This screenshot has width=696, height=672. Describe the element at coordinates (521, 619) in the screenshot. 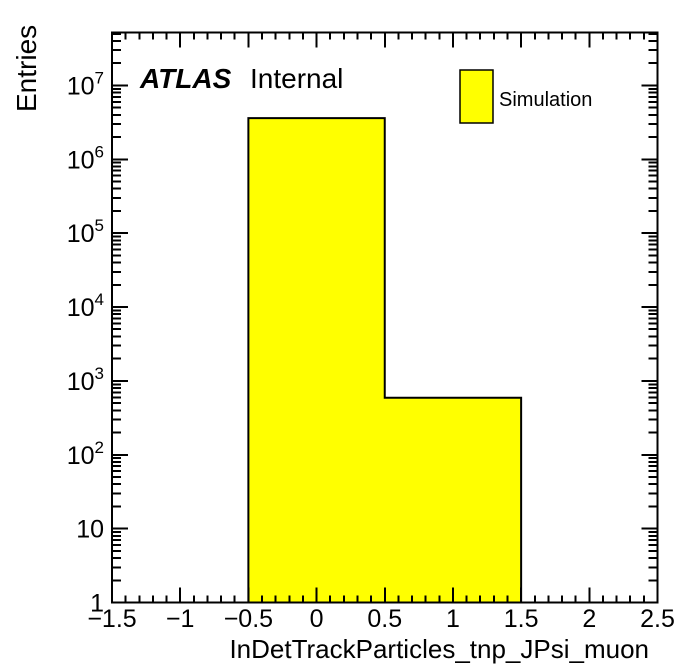

I see `x-tick-label: 1.5` at that location.